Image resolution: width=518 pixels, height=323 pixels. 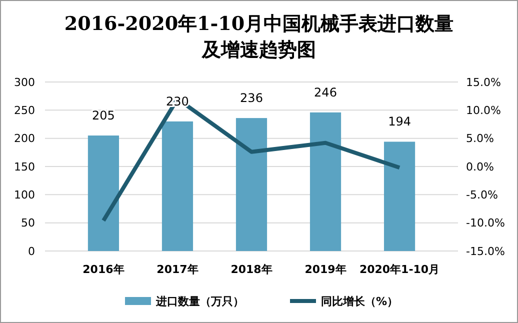 What do you see at coordinates (103, 115) in the screenshot?
I see `data-label: 205` at bounding box center [103, 115].